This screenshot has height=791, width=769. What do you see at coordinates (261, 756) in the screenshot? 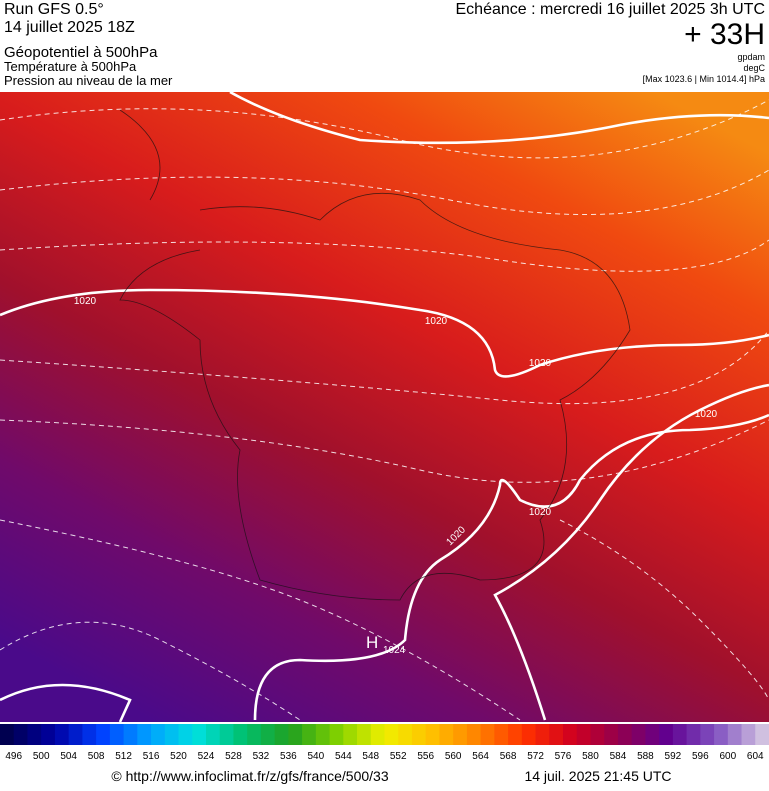
I see `colorbar-label: 532` at bounding box center [261, 756].